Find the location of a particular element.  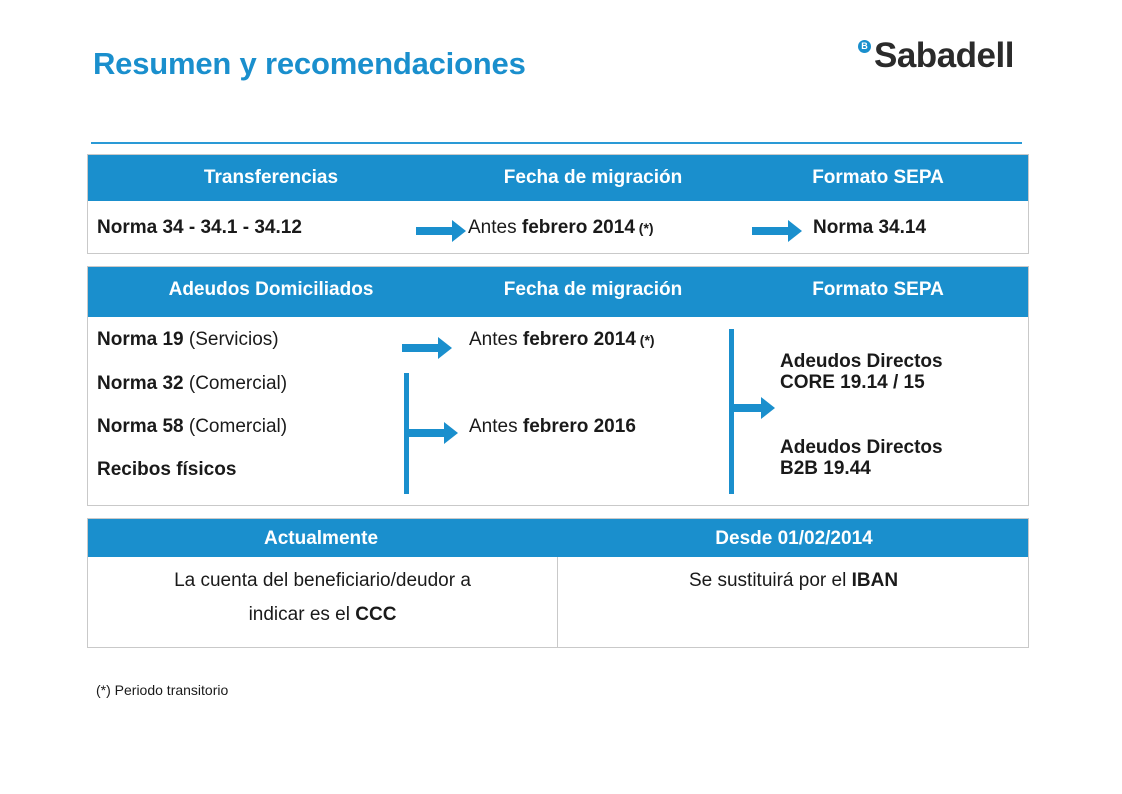

column-divider is located at coordinates (557, 602).